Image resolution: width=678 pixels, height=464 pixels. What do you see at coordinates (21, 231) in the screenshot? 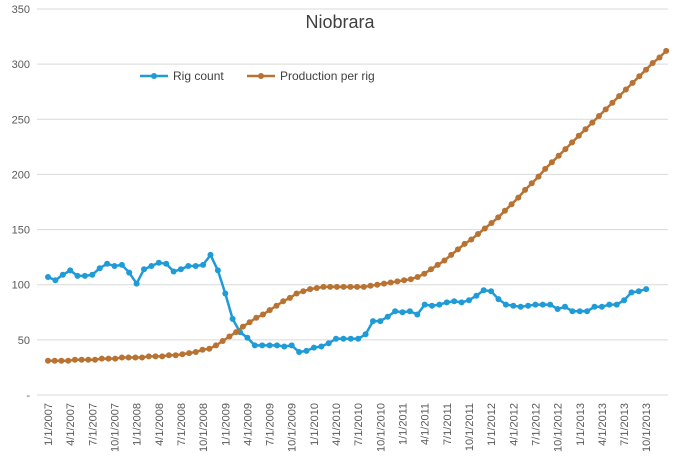
I see `y-tick-label: 150` at bounding box center [21, 231].